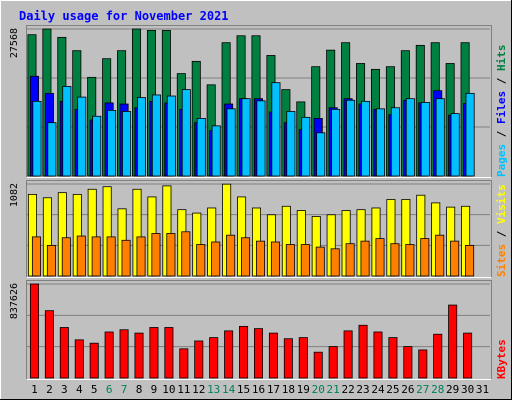  I want to click on x-tick-label-day-7: 7, so click(124, 389).